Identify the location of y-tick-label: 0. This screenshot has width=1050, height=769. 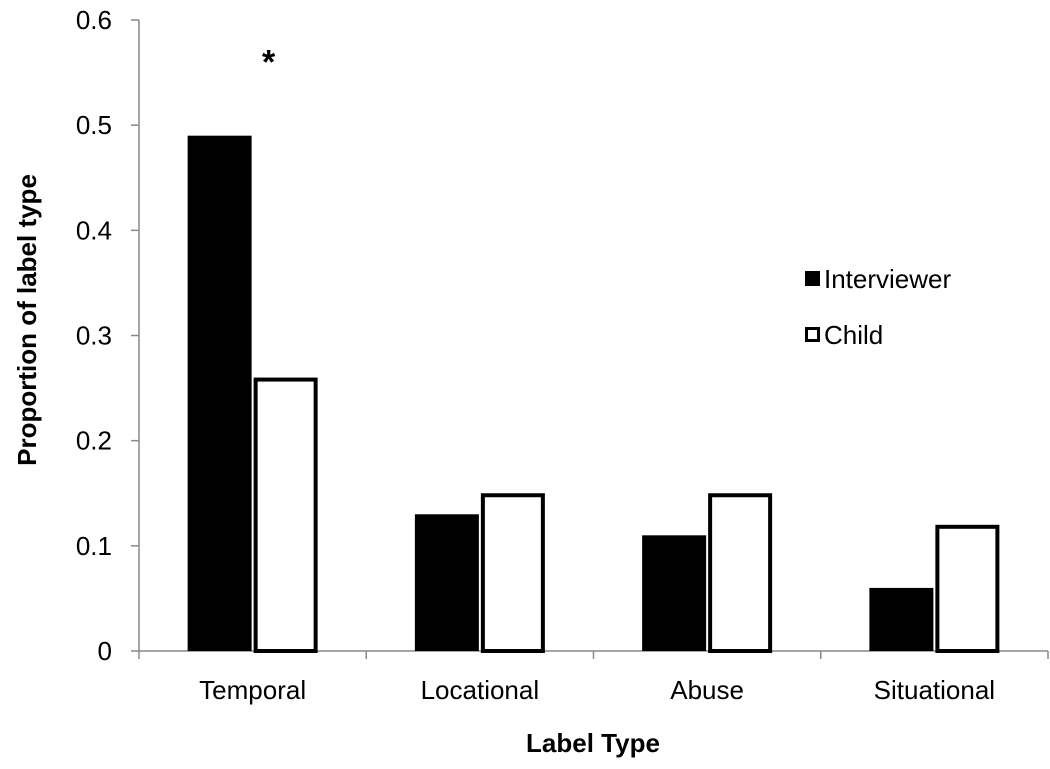
(105, 651).